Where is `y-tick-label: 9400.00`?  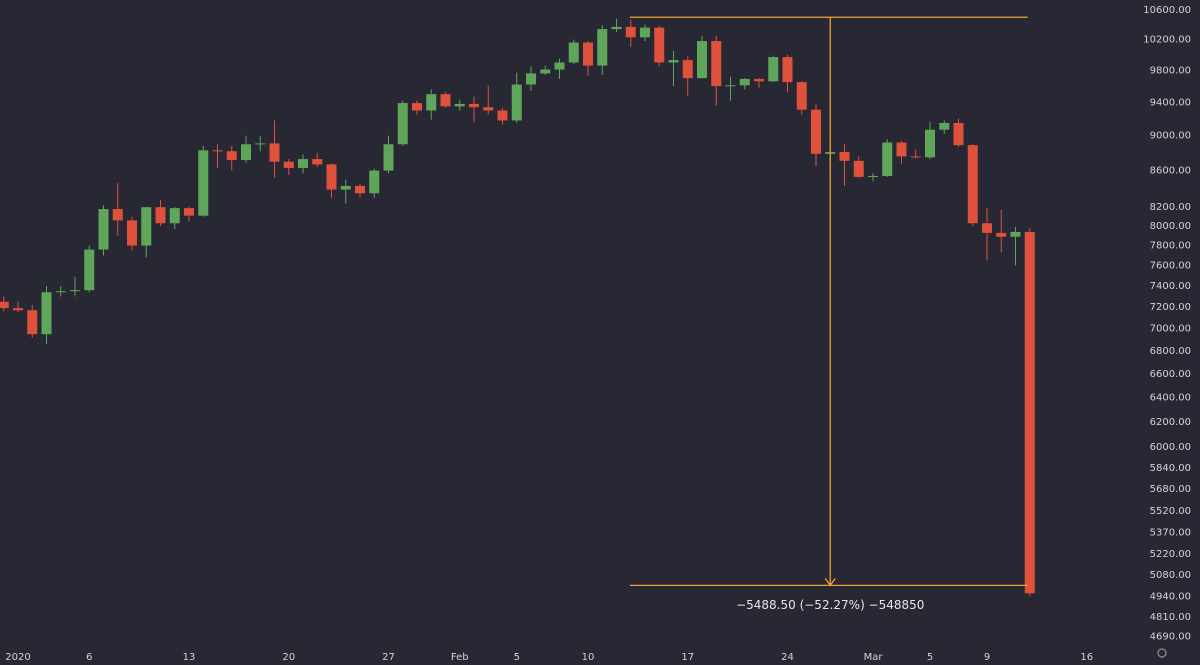 y-tick-label: 9400.00 is located at coordinates (1170, 102).